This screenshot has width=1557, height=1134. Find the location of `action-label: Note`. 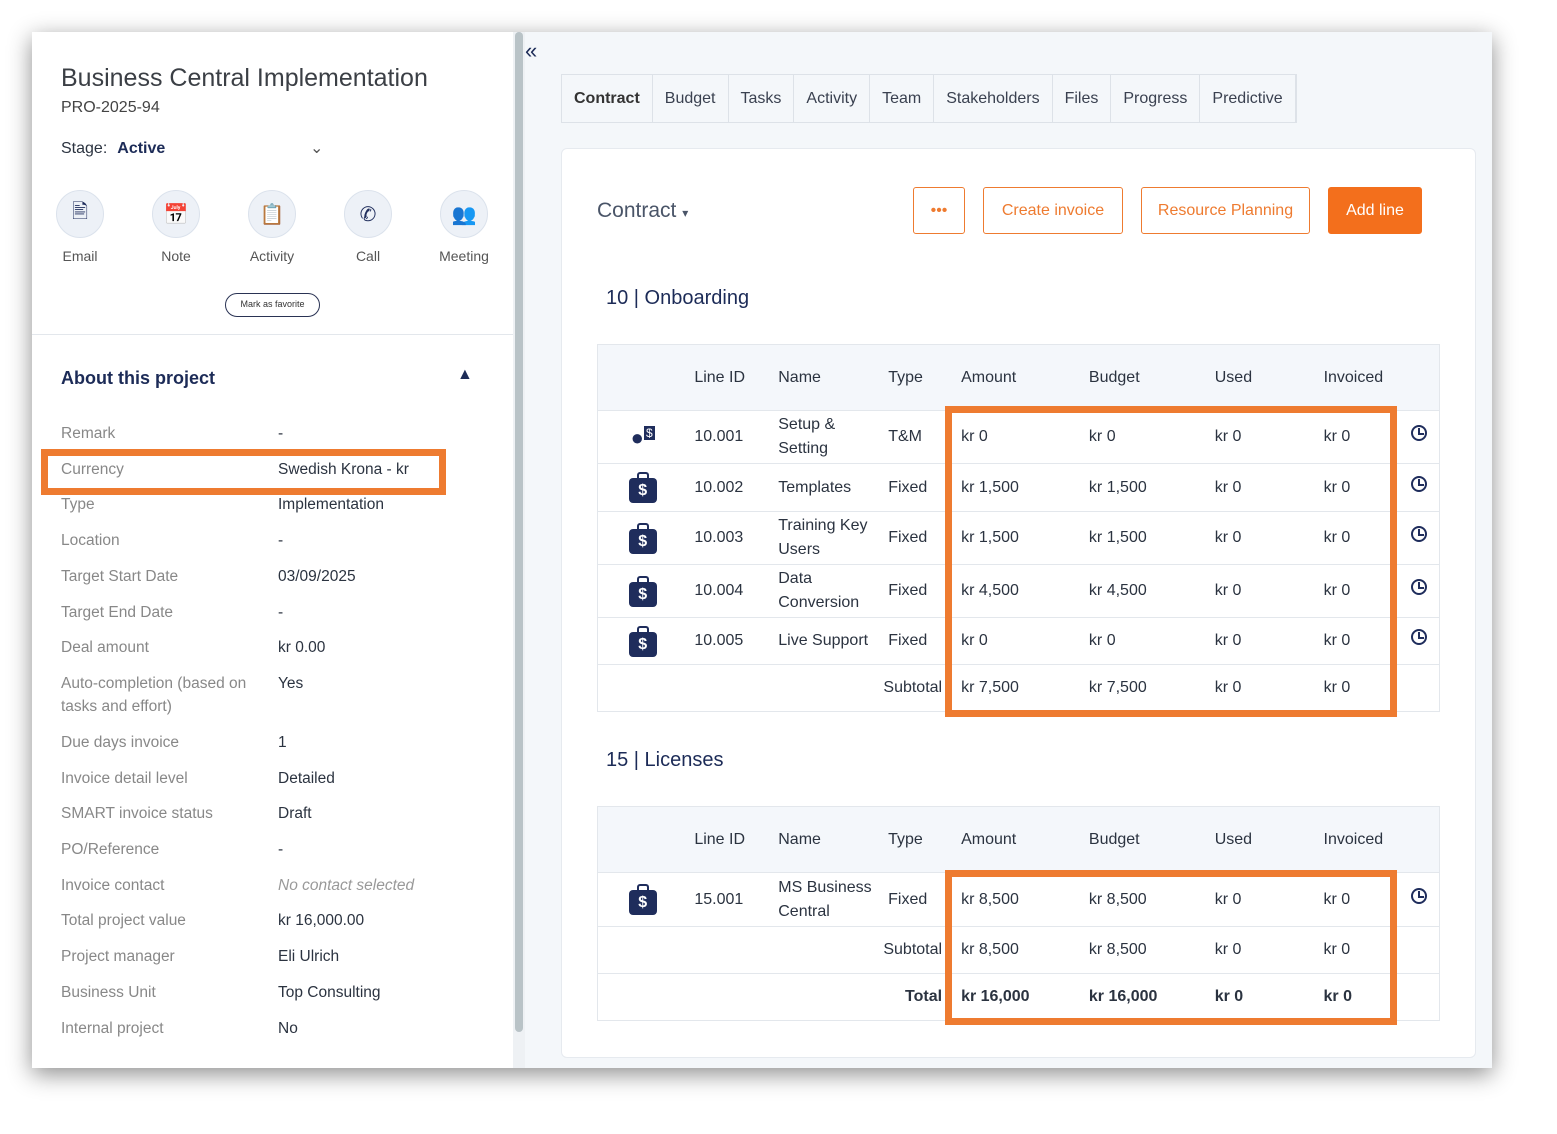

action-label: Note is located at coordinates (176, 256).